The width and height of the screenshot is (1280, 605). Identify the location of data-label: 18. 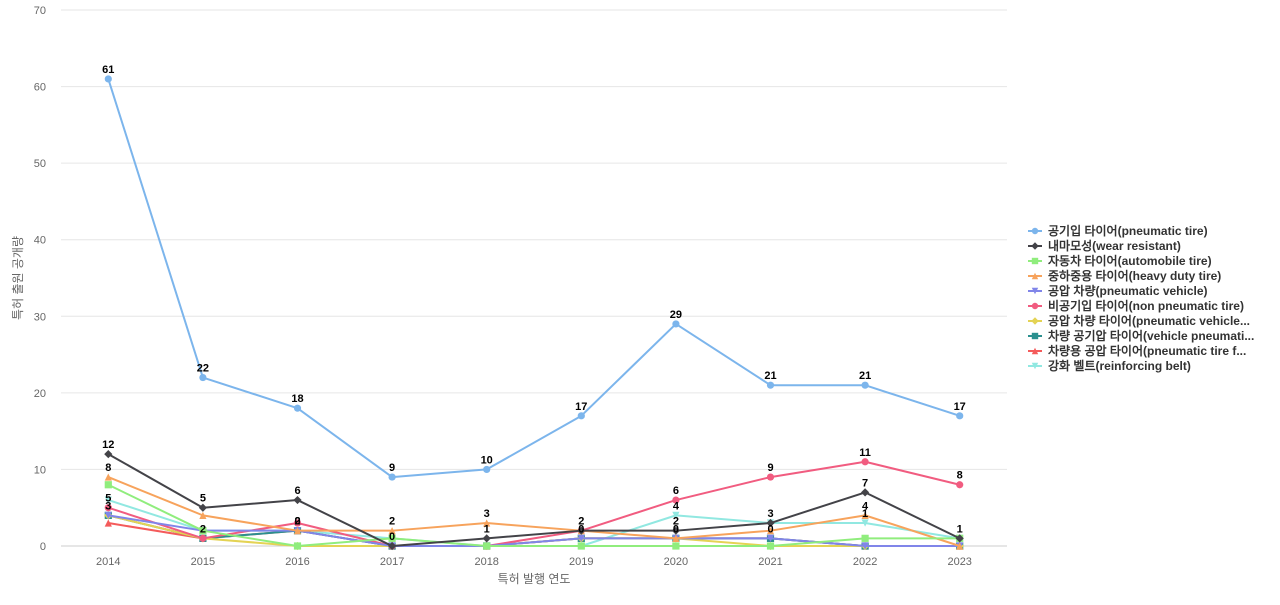
(297, 399).